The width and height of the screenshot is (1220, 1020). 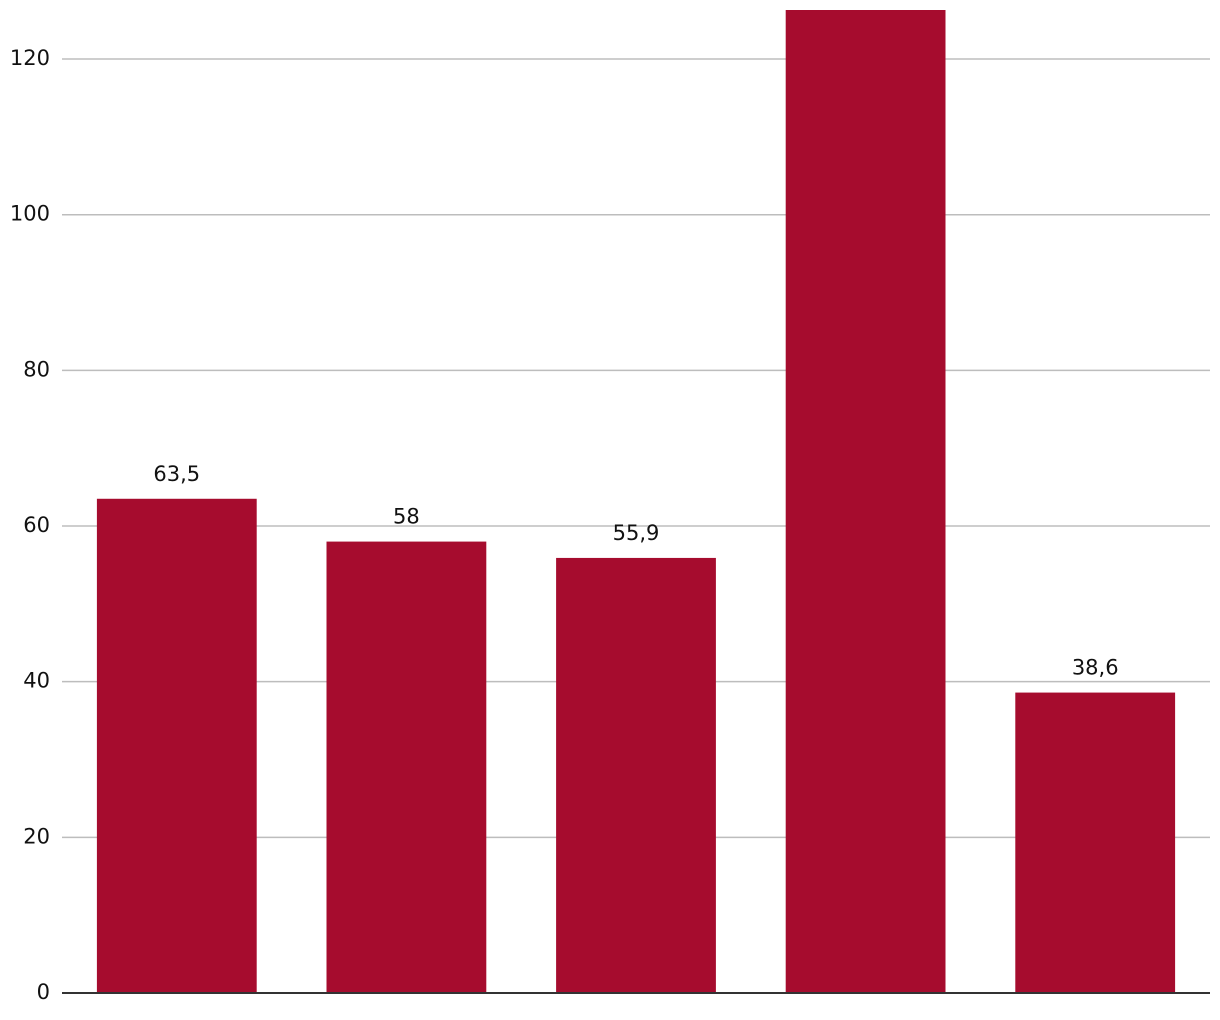 I want to click on y-tick-label: 120, so click(x=30, y=58).